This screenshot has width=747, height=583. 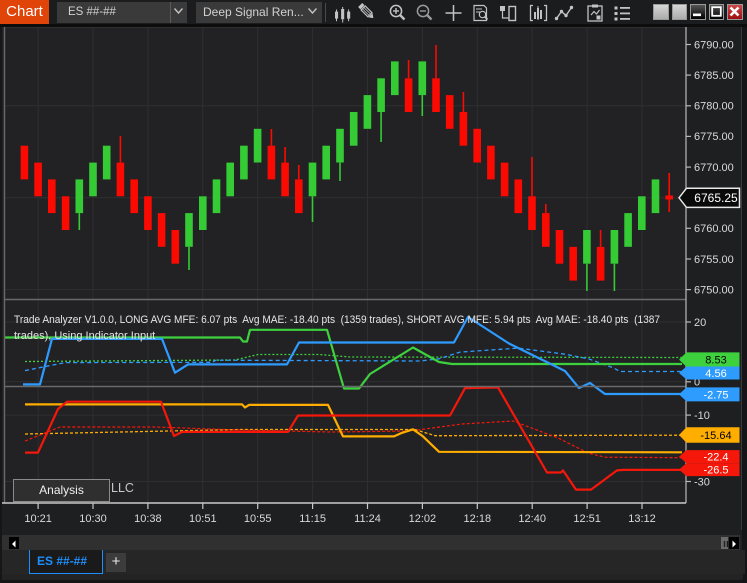 I want to click on svg-text: 6775.00, so click(x=714, y=137).